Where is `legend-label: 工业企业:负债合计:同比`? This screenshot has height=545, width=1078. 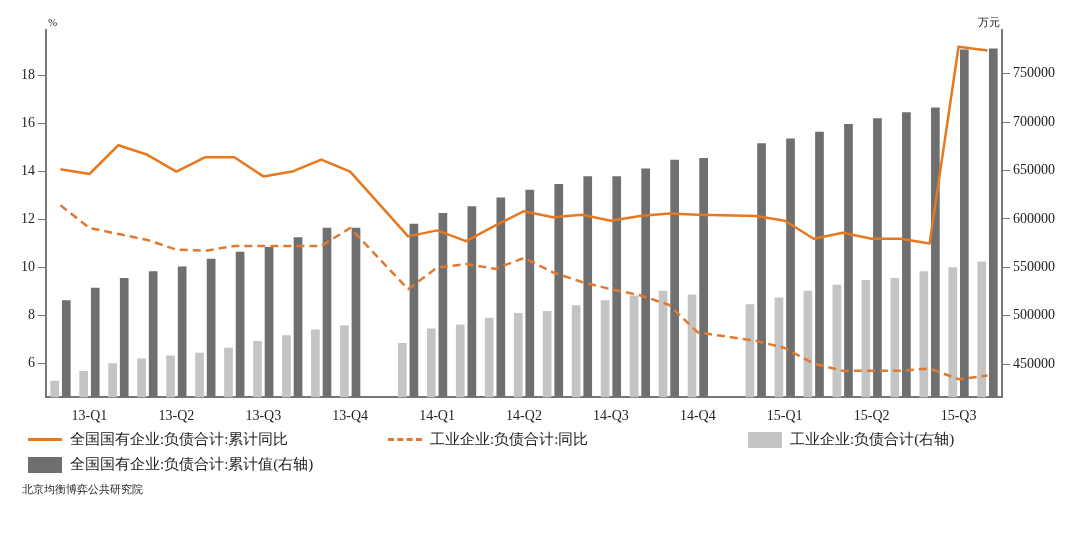
legend-label: 工业企业:负债合计:同比 is located at coordinates (509, 439).